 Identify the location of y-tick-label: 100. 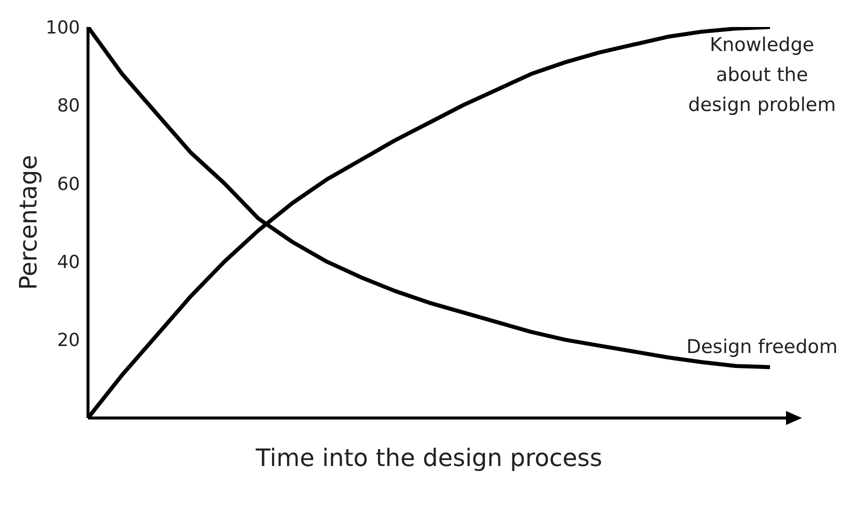
(63, 27).